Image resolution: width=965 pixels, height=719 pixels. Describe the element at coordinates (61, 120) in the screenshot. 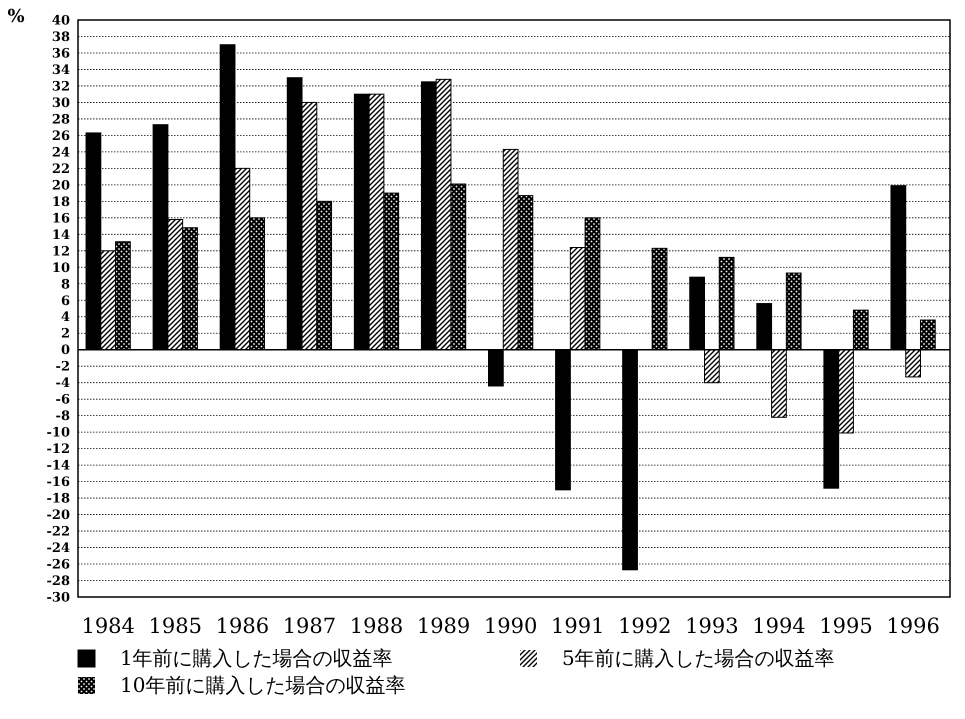

I see `y-tick-label: 28` at that location.